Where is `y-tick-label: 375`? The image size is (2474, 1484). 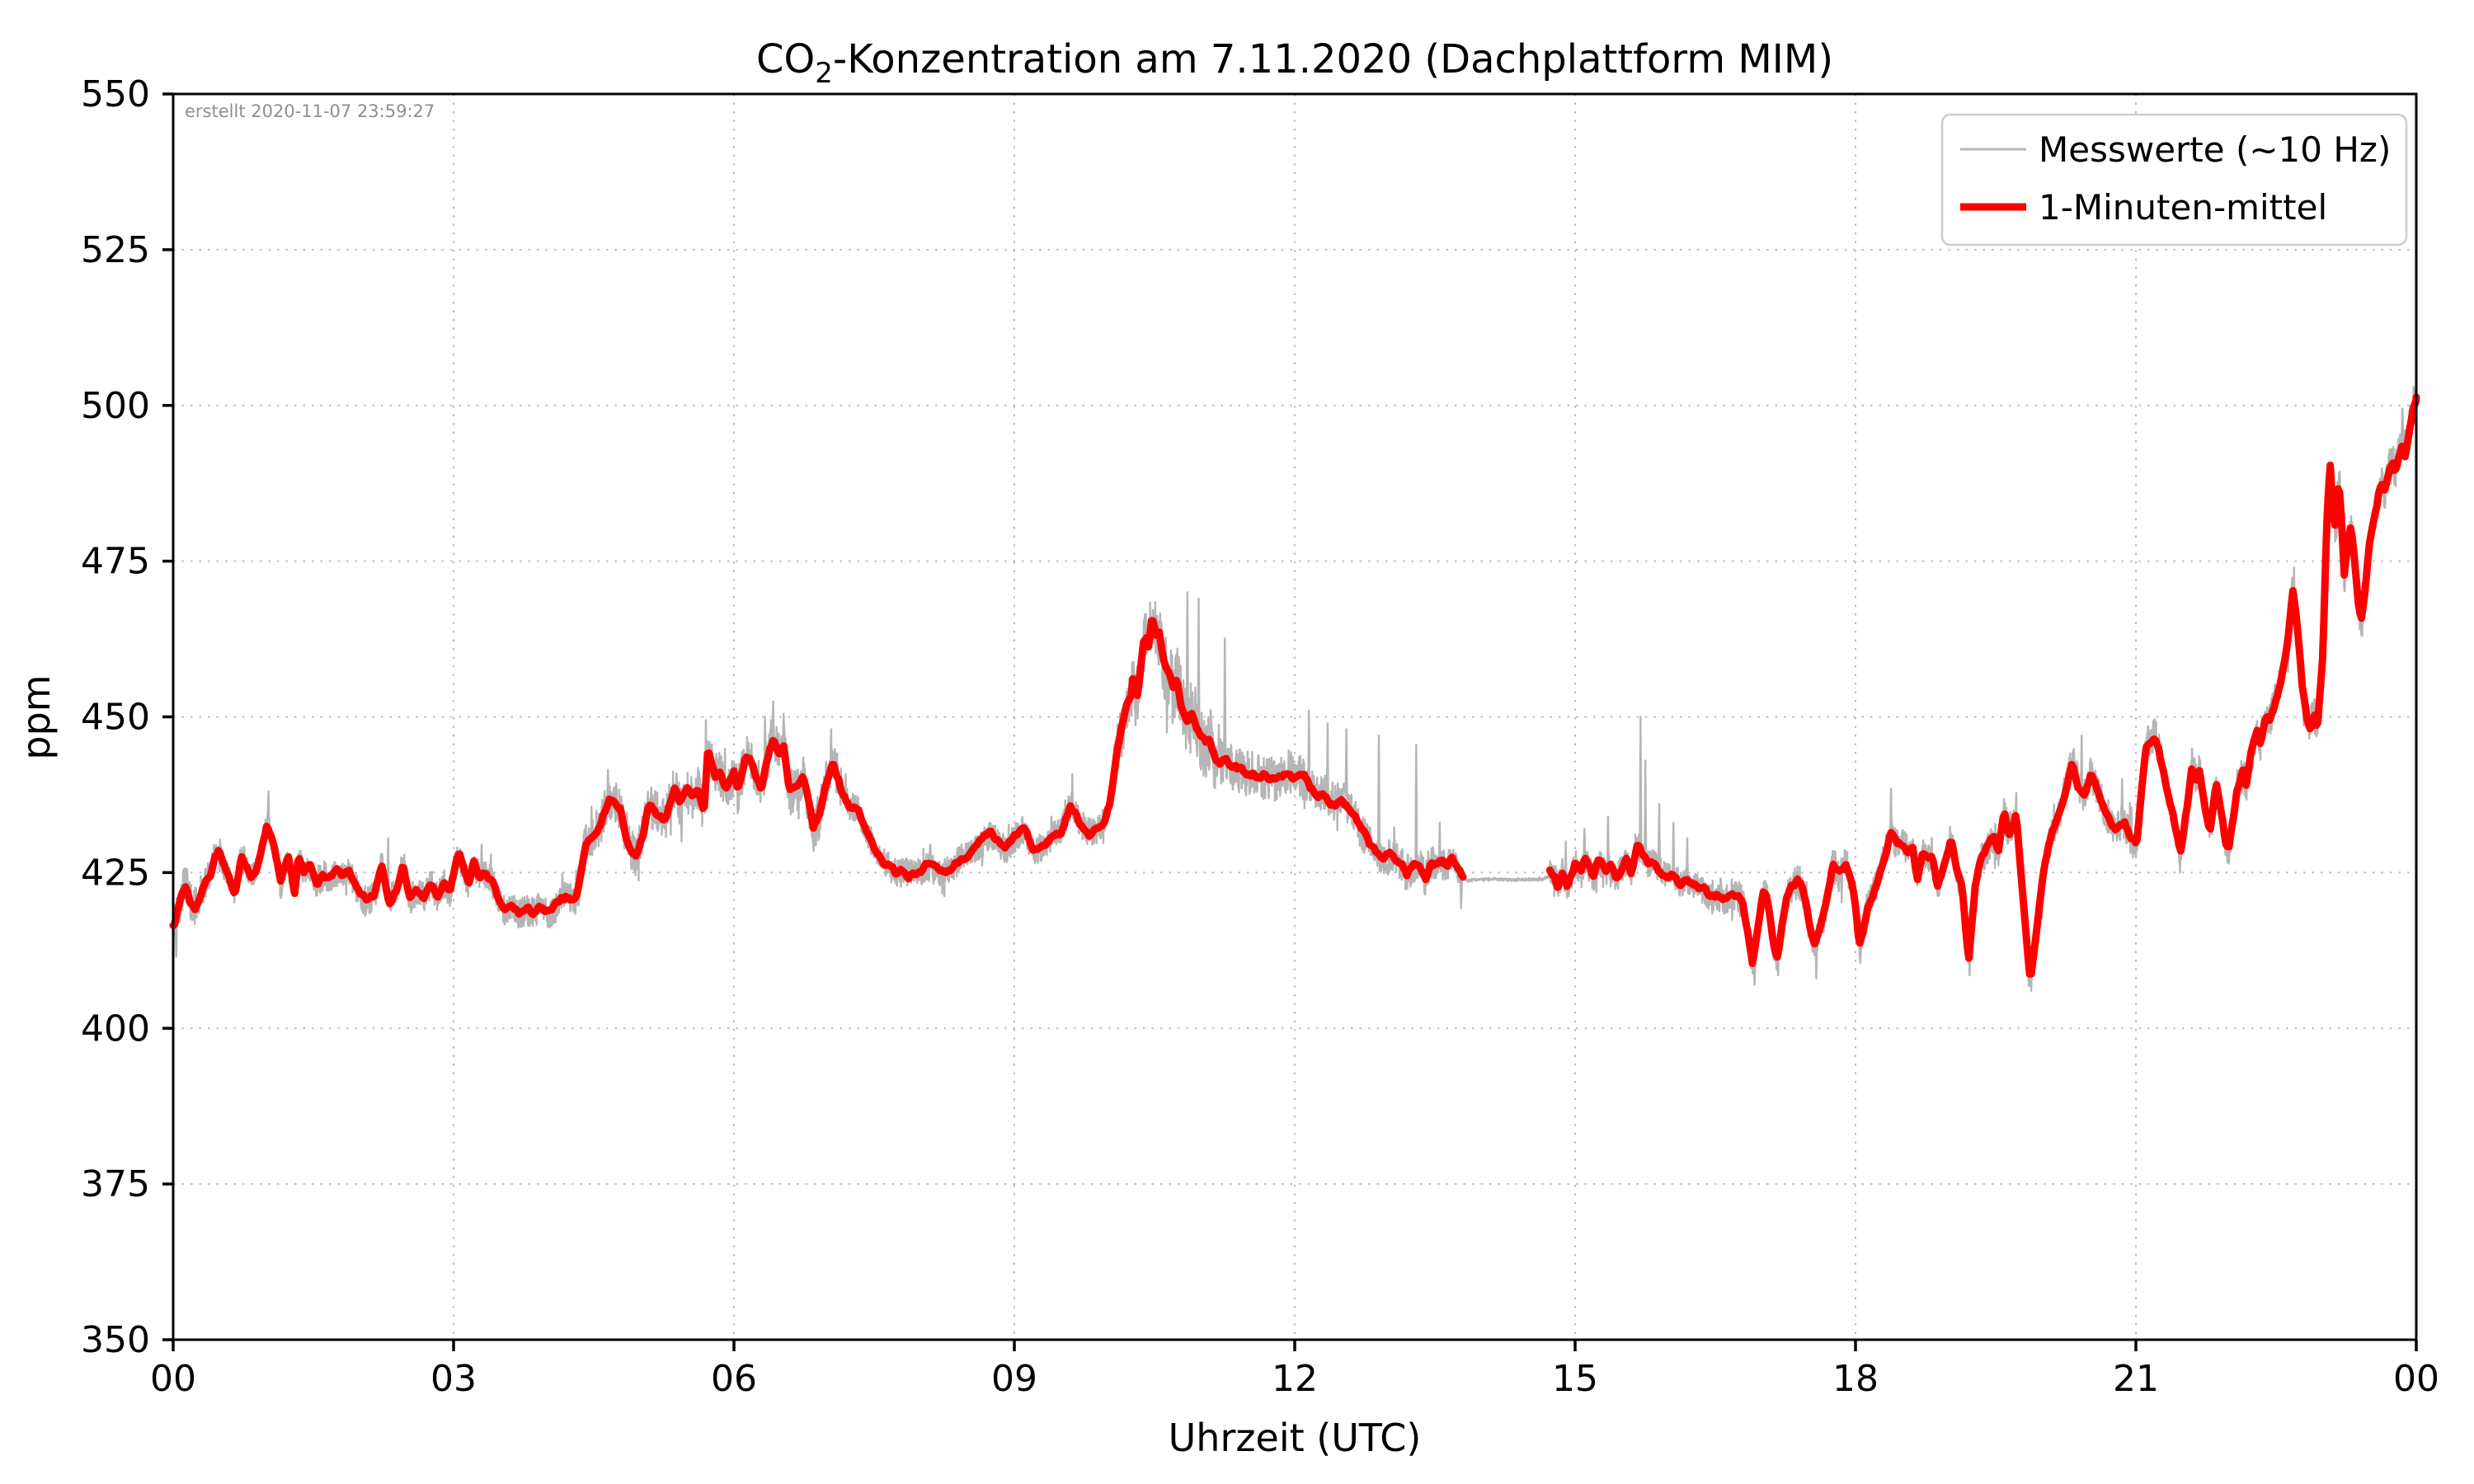 y-tick-label: 375 is located at coordinates (115, 1184).